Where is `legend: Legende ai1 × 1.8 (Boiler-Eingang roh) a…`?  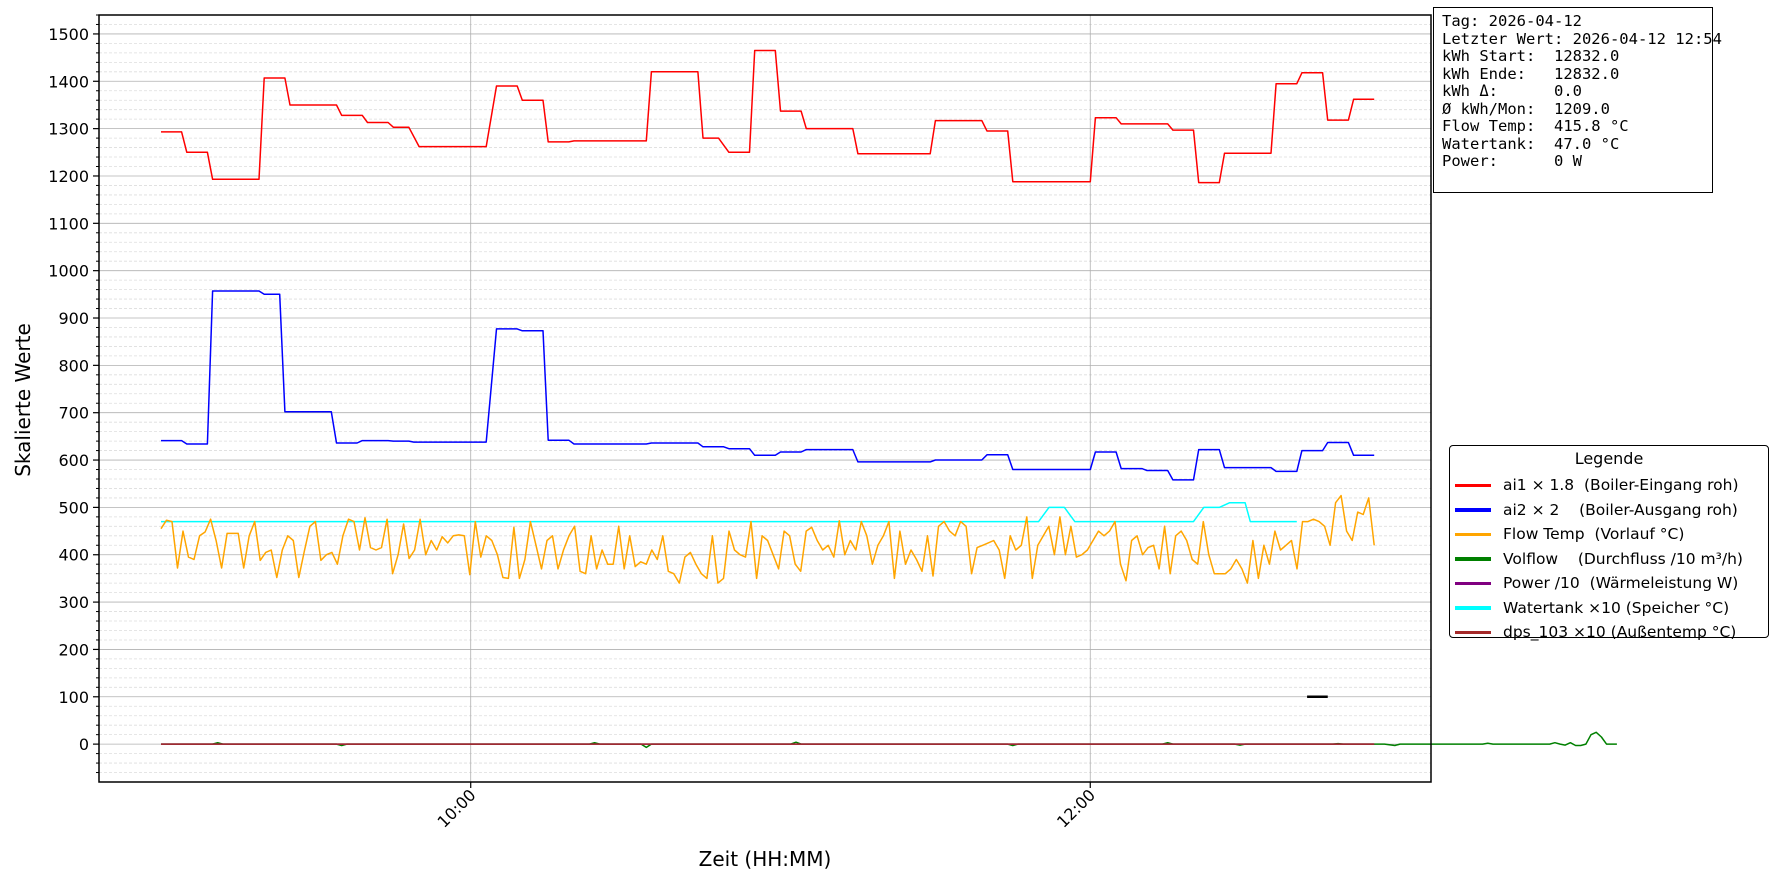 legend: Legende ai1 × 1.8 (Boiler-Eingang roh) a… is located at coordinates (1609, 543).